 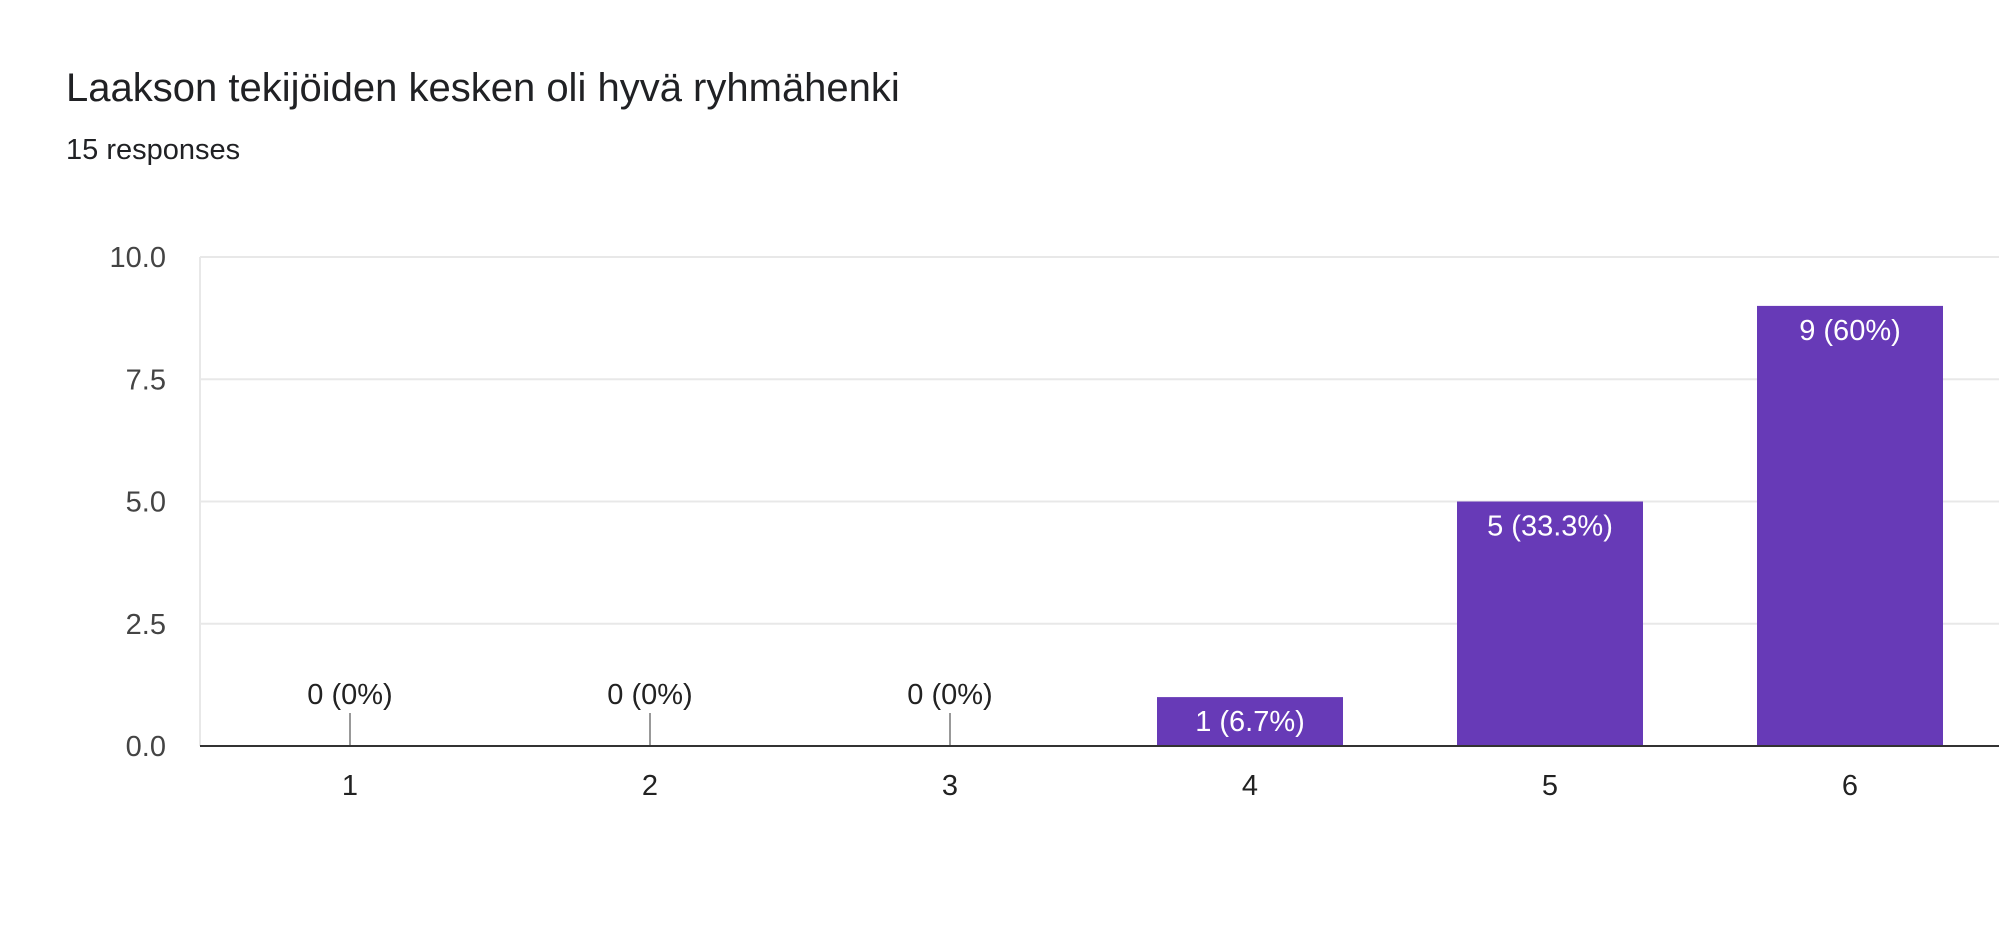 What do you see at coordinates (146, 380) in the screenshot?
I see `y-tick-label: 7.5` at bounding box center [146, 380].